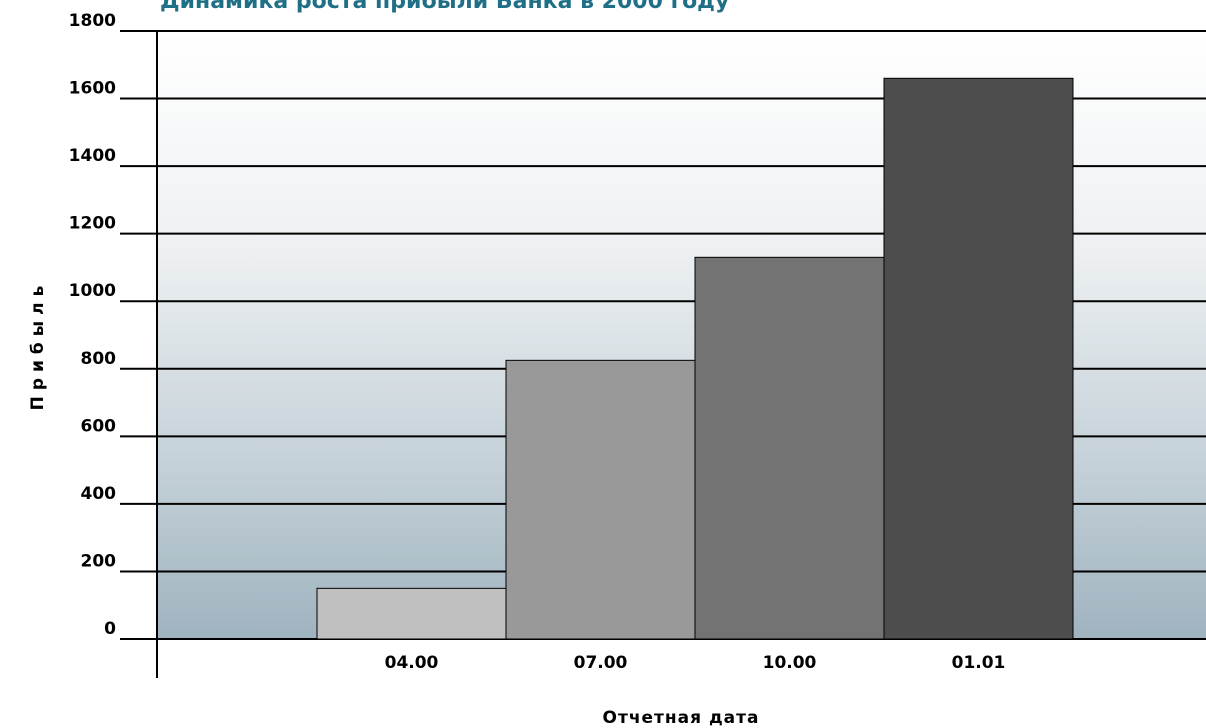  Describe the element at coordinates (38, 345) in the screenshot. I see `y-axis-label: Прибыль` at that location.